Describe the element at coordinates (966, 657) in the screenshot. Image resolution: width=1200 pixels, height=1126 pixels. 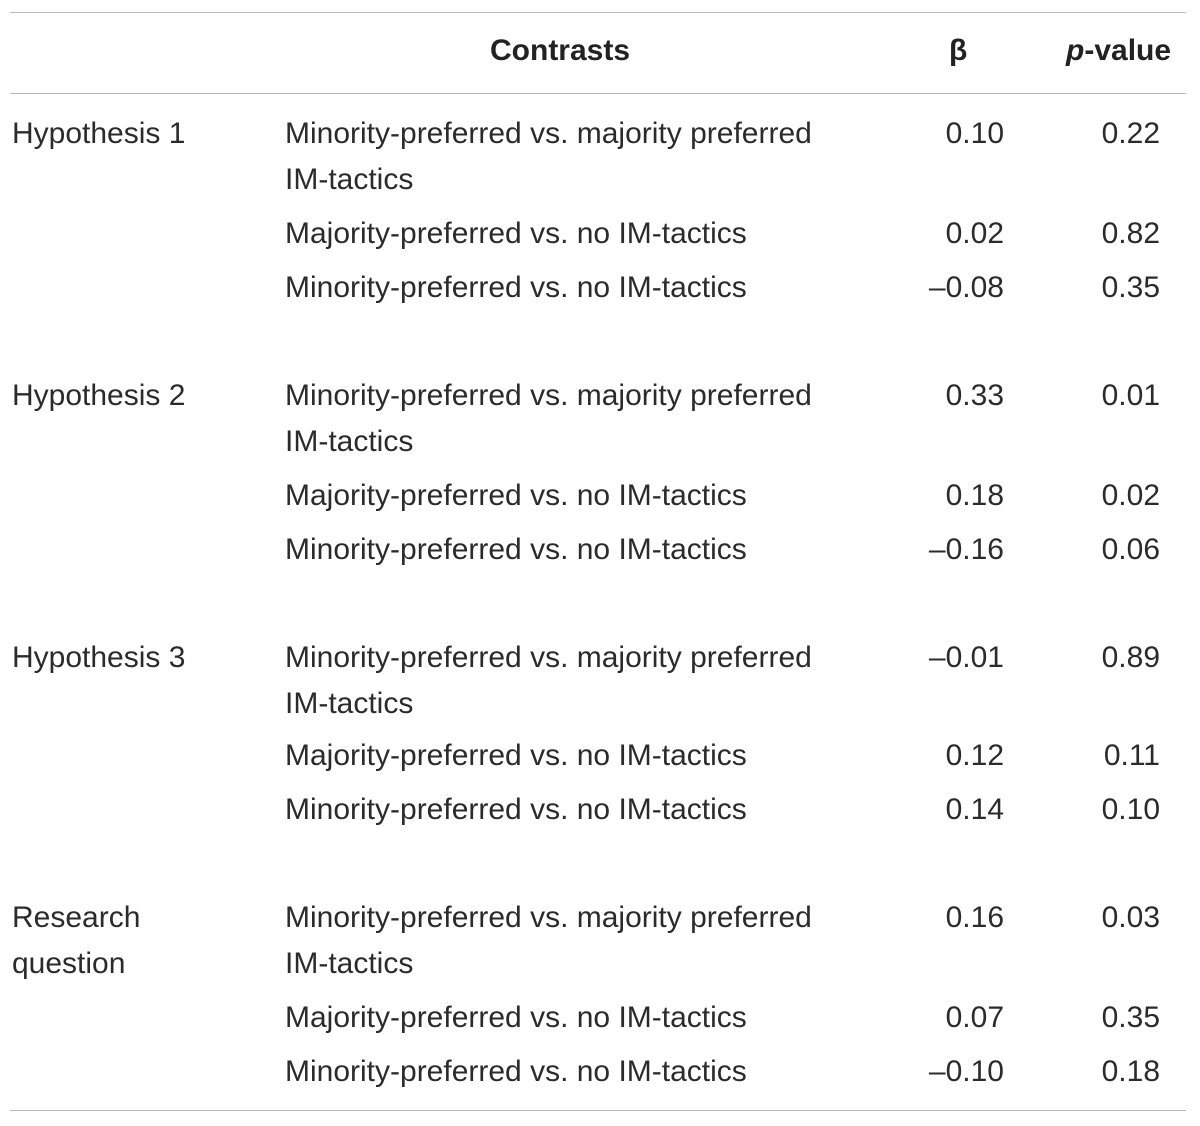
I see `beta-cell: –0.01` at that location.